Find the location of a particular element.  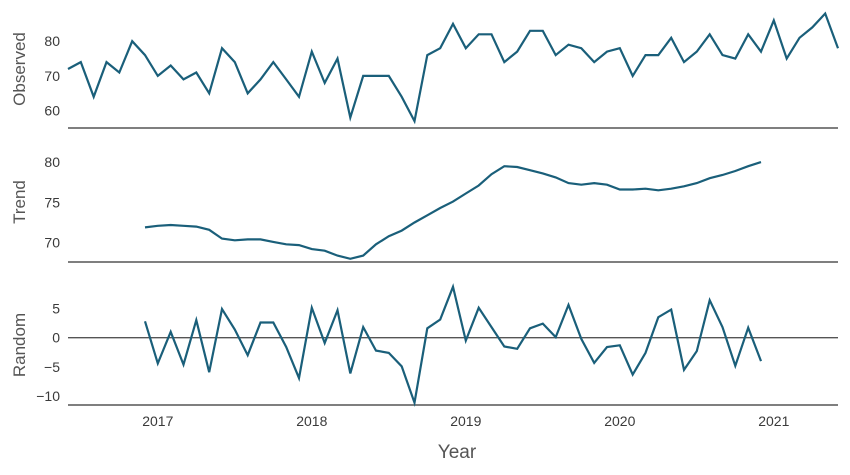

x-tick-label: 2017 is located at coordinates (157, 421).